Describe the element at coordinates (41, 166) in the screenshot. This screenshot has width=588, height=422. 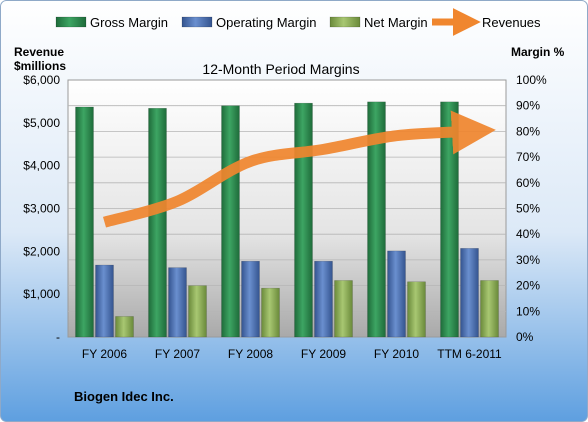
I see `left-axis-tick-label: $4,000` at that location.